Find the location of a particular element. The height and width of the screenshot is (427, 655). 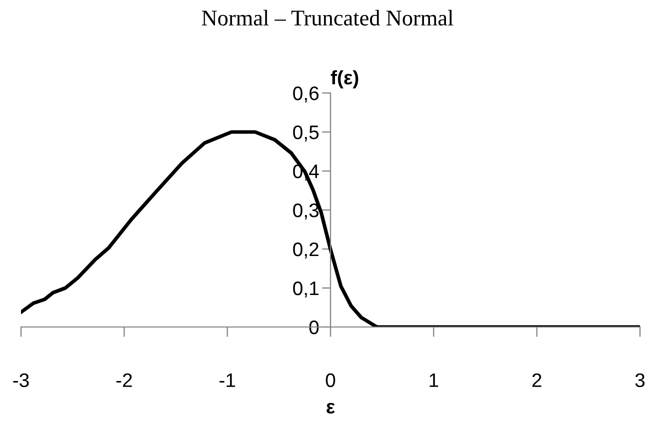

chart-title: Normal – Truncated Normal is located at coordinates (328, 18).